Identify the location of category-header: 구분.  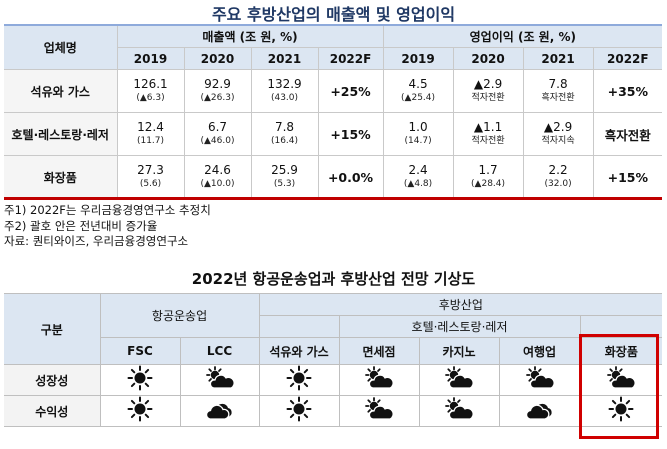
(52, 329).